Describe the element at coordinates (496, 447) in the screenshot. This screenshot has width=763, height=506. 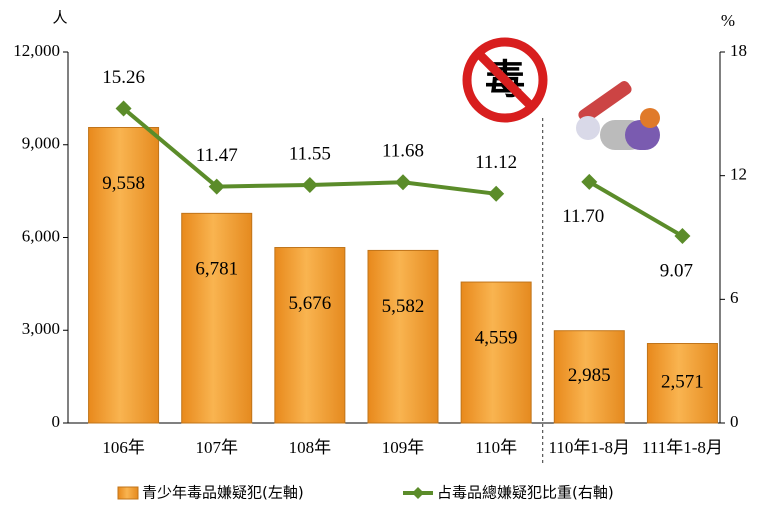
I see `x-tick-label: 110年` at that location.